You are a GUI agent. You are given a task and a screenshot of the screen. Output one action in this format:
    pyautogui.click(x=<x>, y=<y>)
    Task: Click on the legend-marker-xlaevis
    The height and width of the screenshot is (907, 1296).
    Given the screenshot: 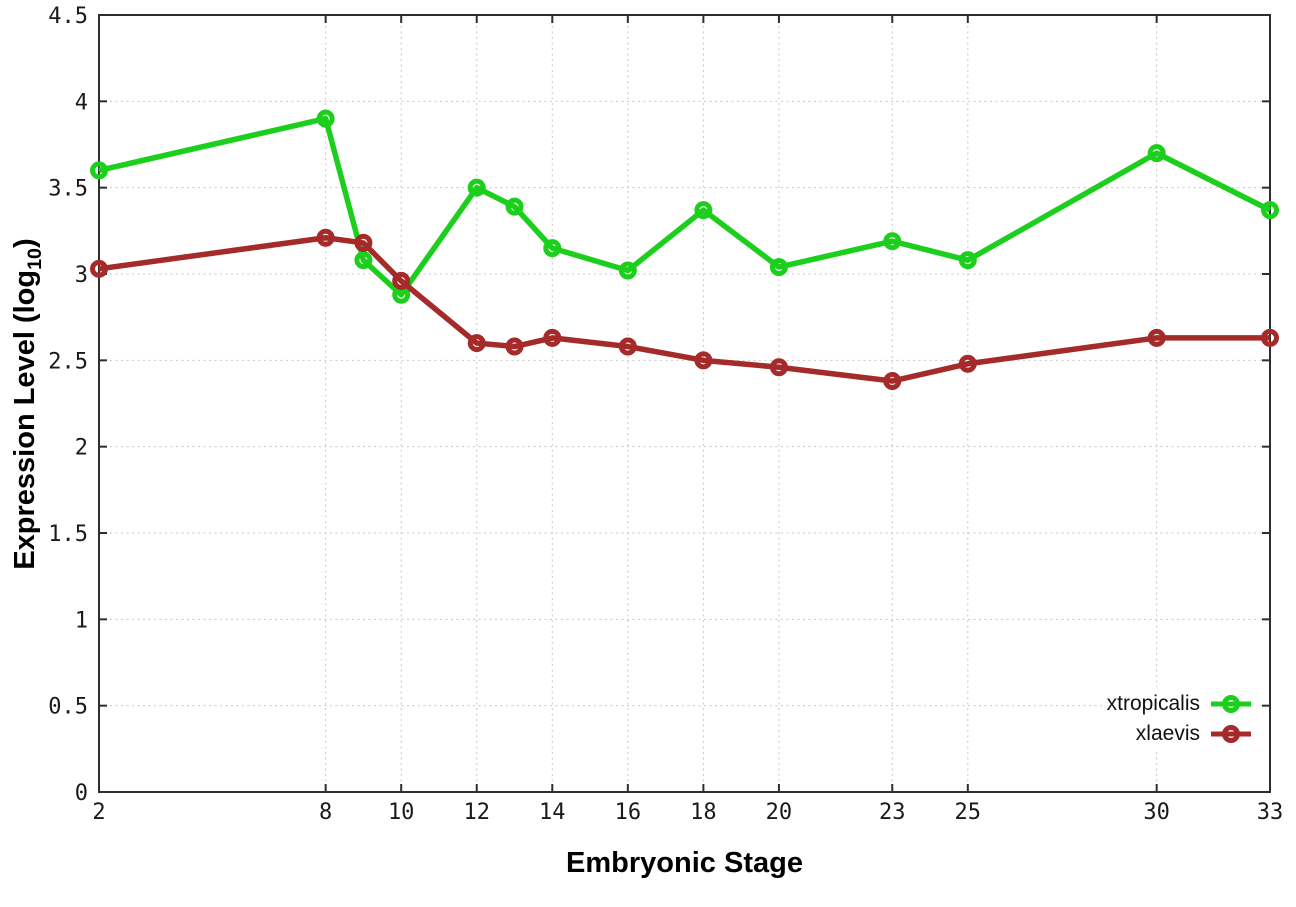 What is the action you would take?
    pyautogui.click(x=1231, y=734)
    